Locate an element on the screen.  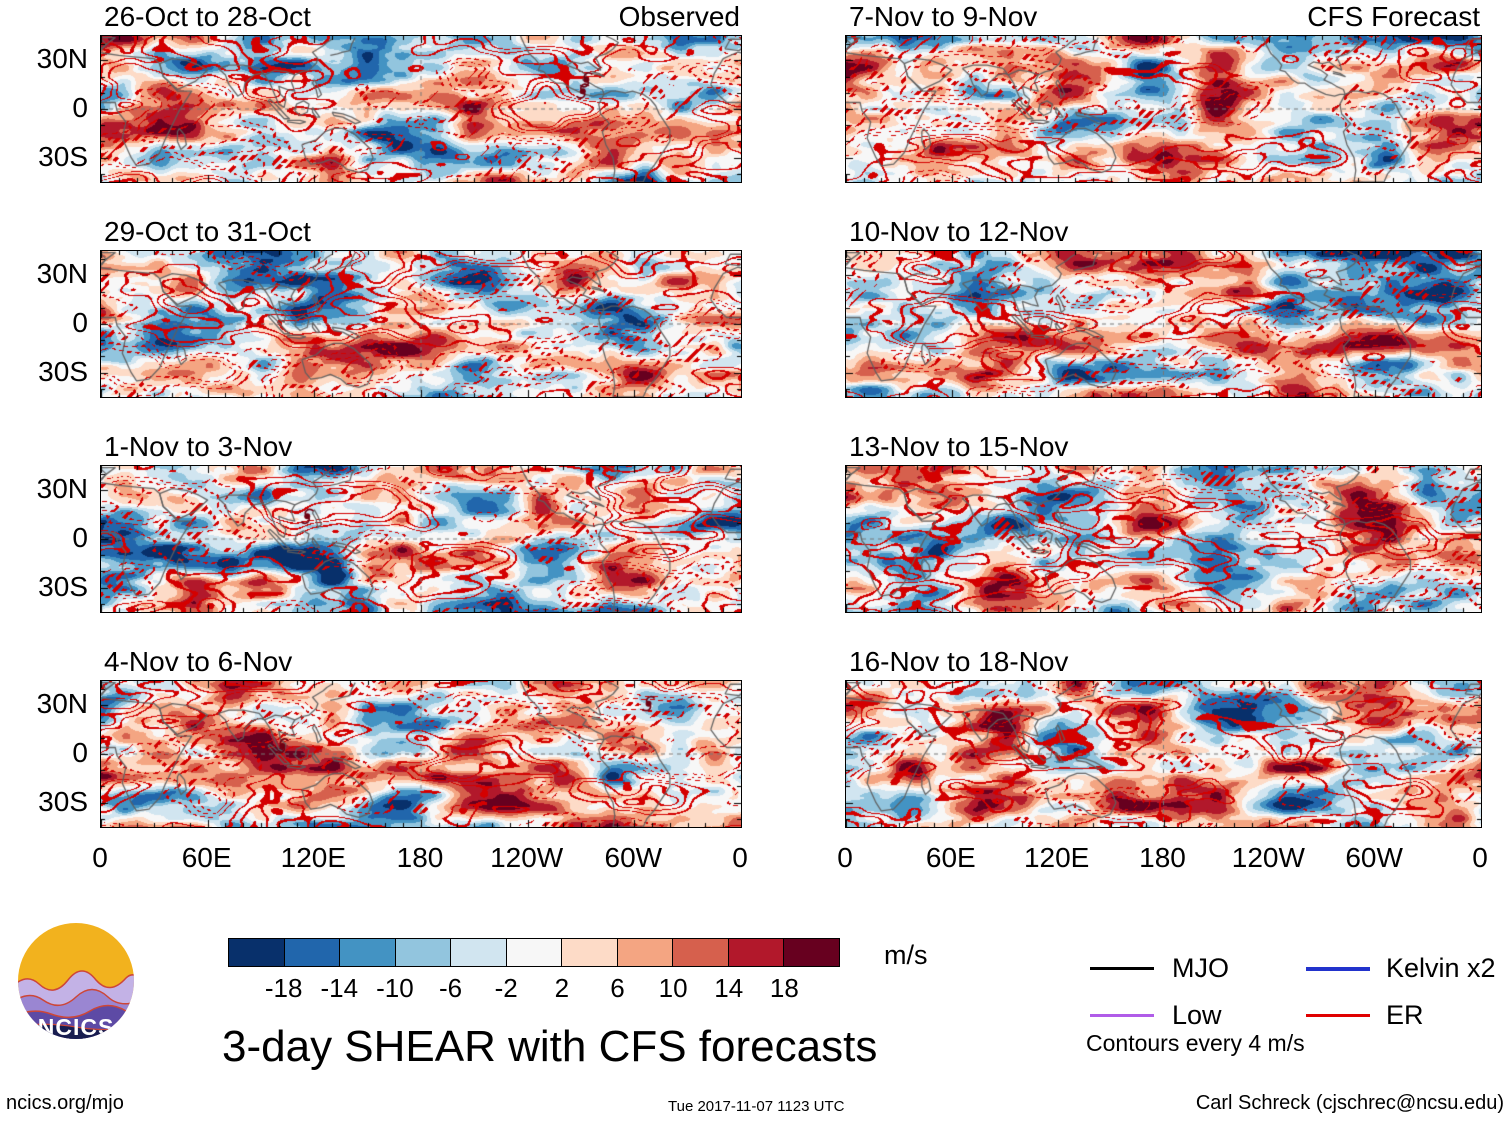
legend-line-er is located at coordinates (1338, 1015).